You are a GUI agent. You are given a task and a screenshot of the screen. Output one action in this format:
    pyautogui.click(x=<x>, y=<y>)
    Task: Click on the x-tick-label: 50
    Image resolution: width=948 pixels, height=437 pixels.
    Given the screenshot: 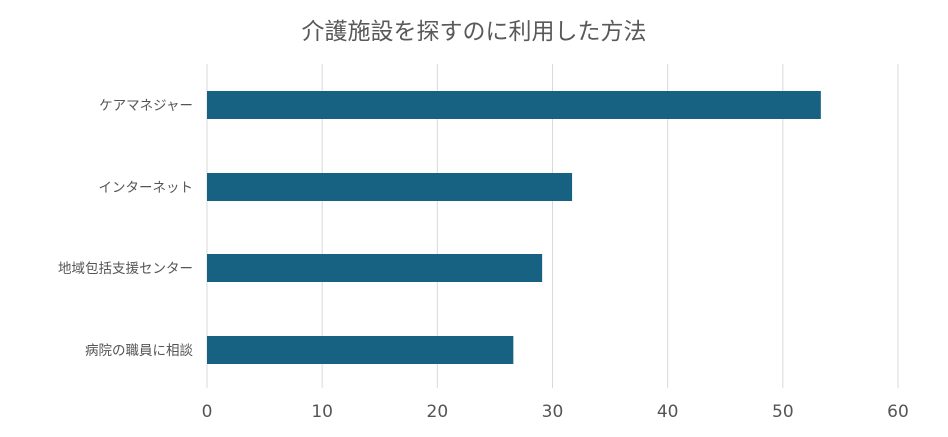 What is the action you would take?
    pyautogui.click(x=783, y=412)
    